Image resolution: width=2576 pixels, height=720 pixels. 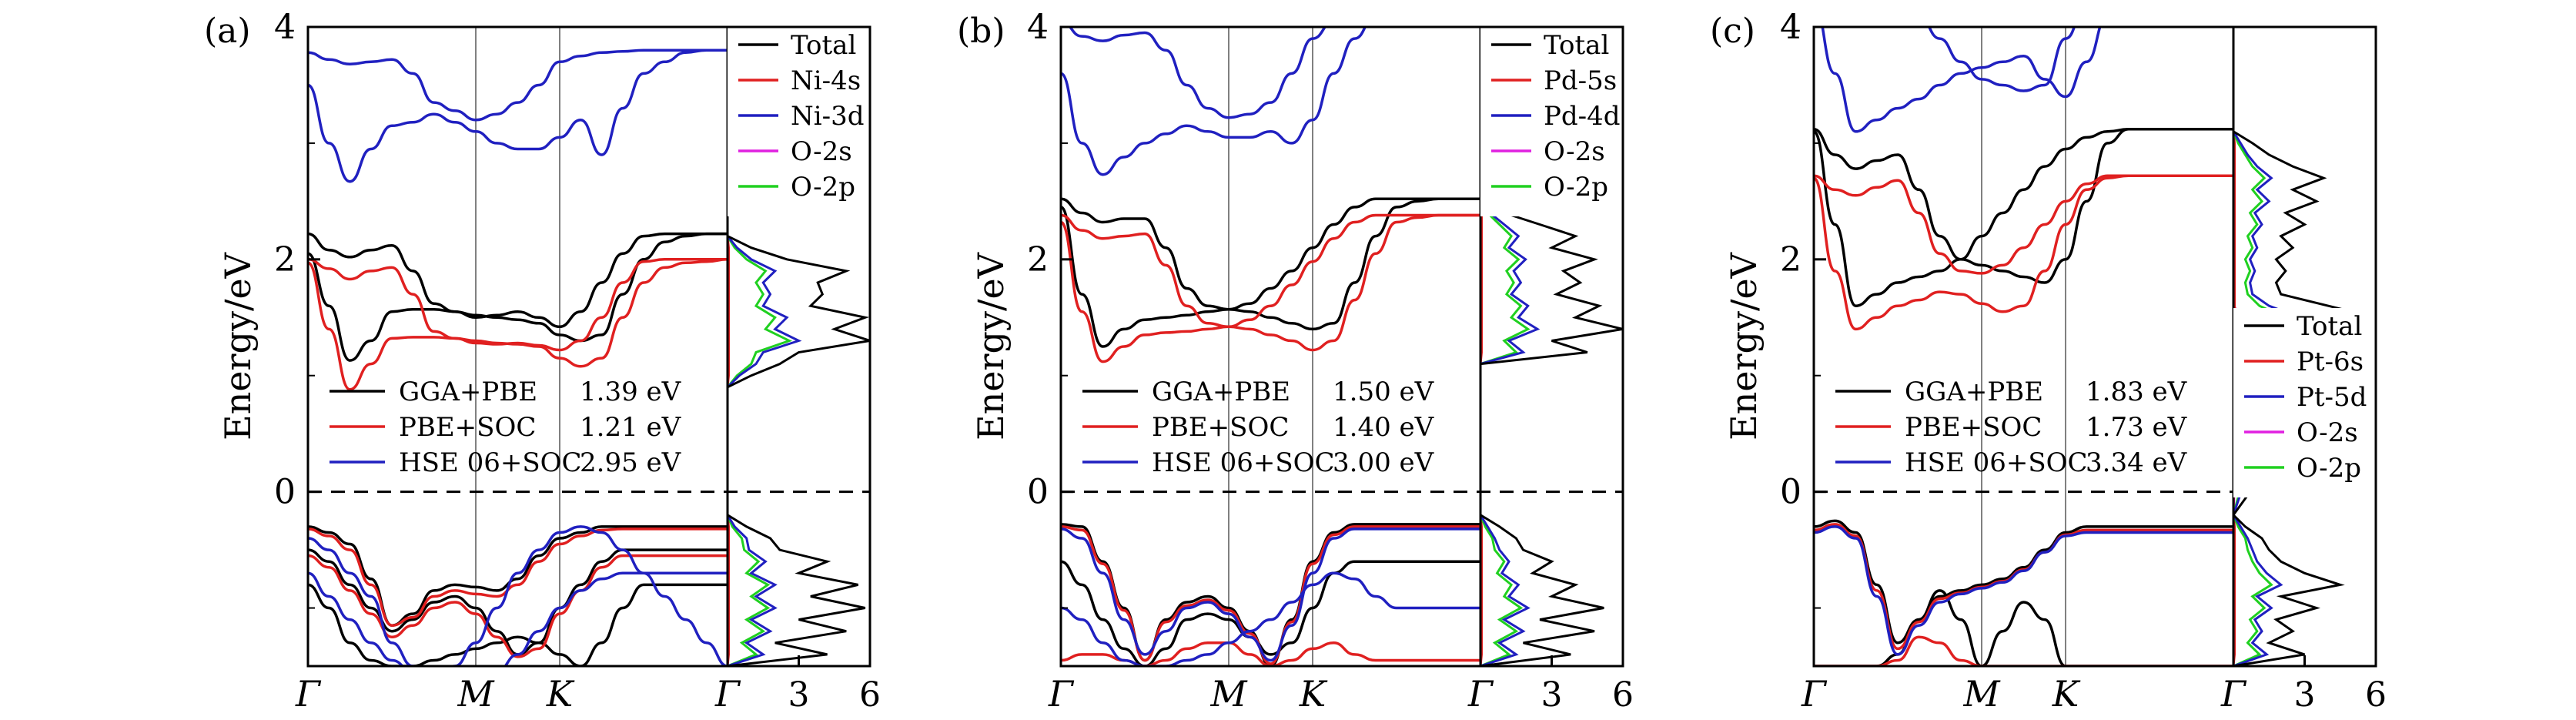 What do you see at coordinates (981, 31) in the screenshot?
I see `panel-label: (b)` at bounding box center [981, 31].